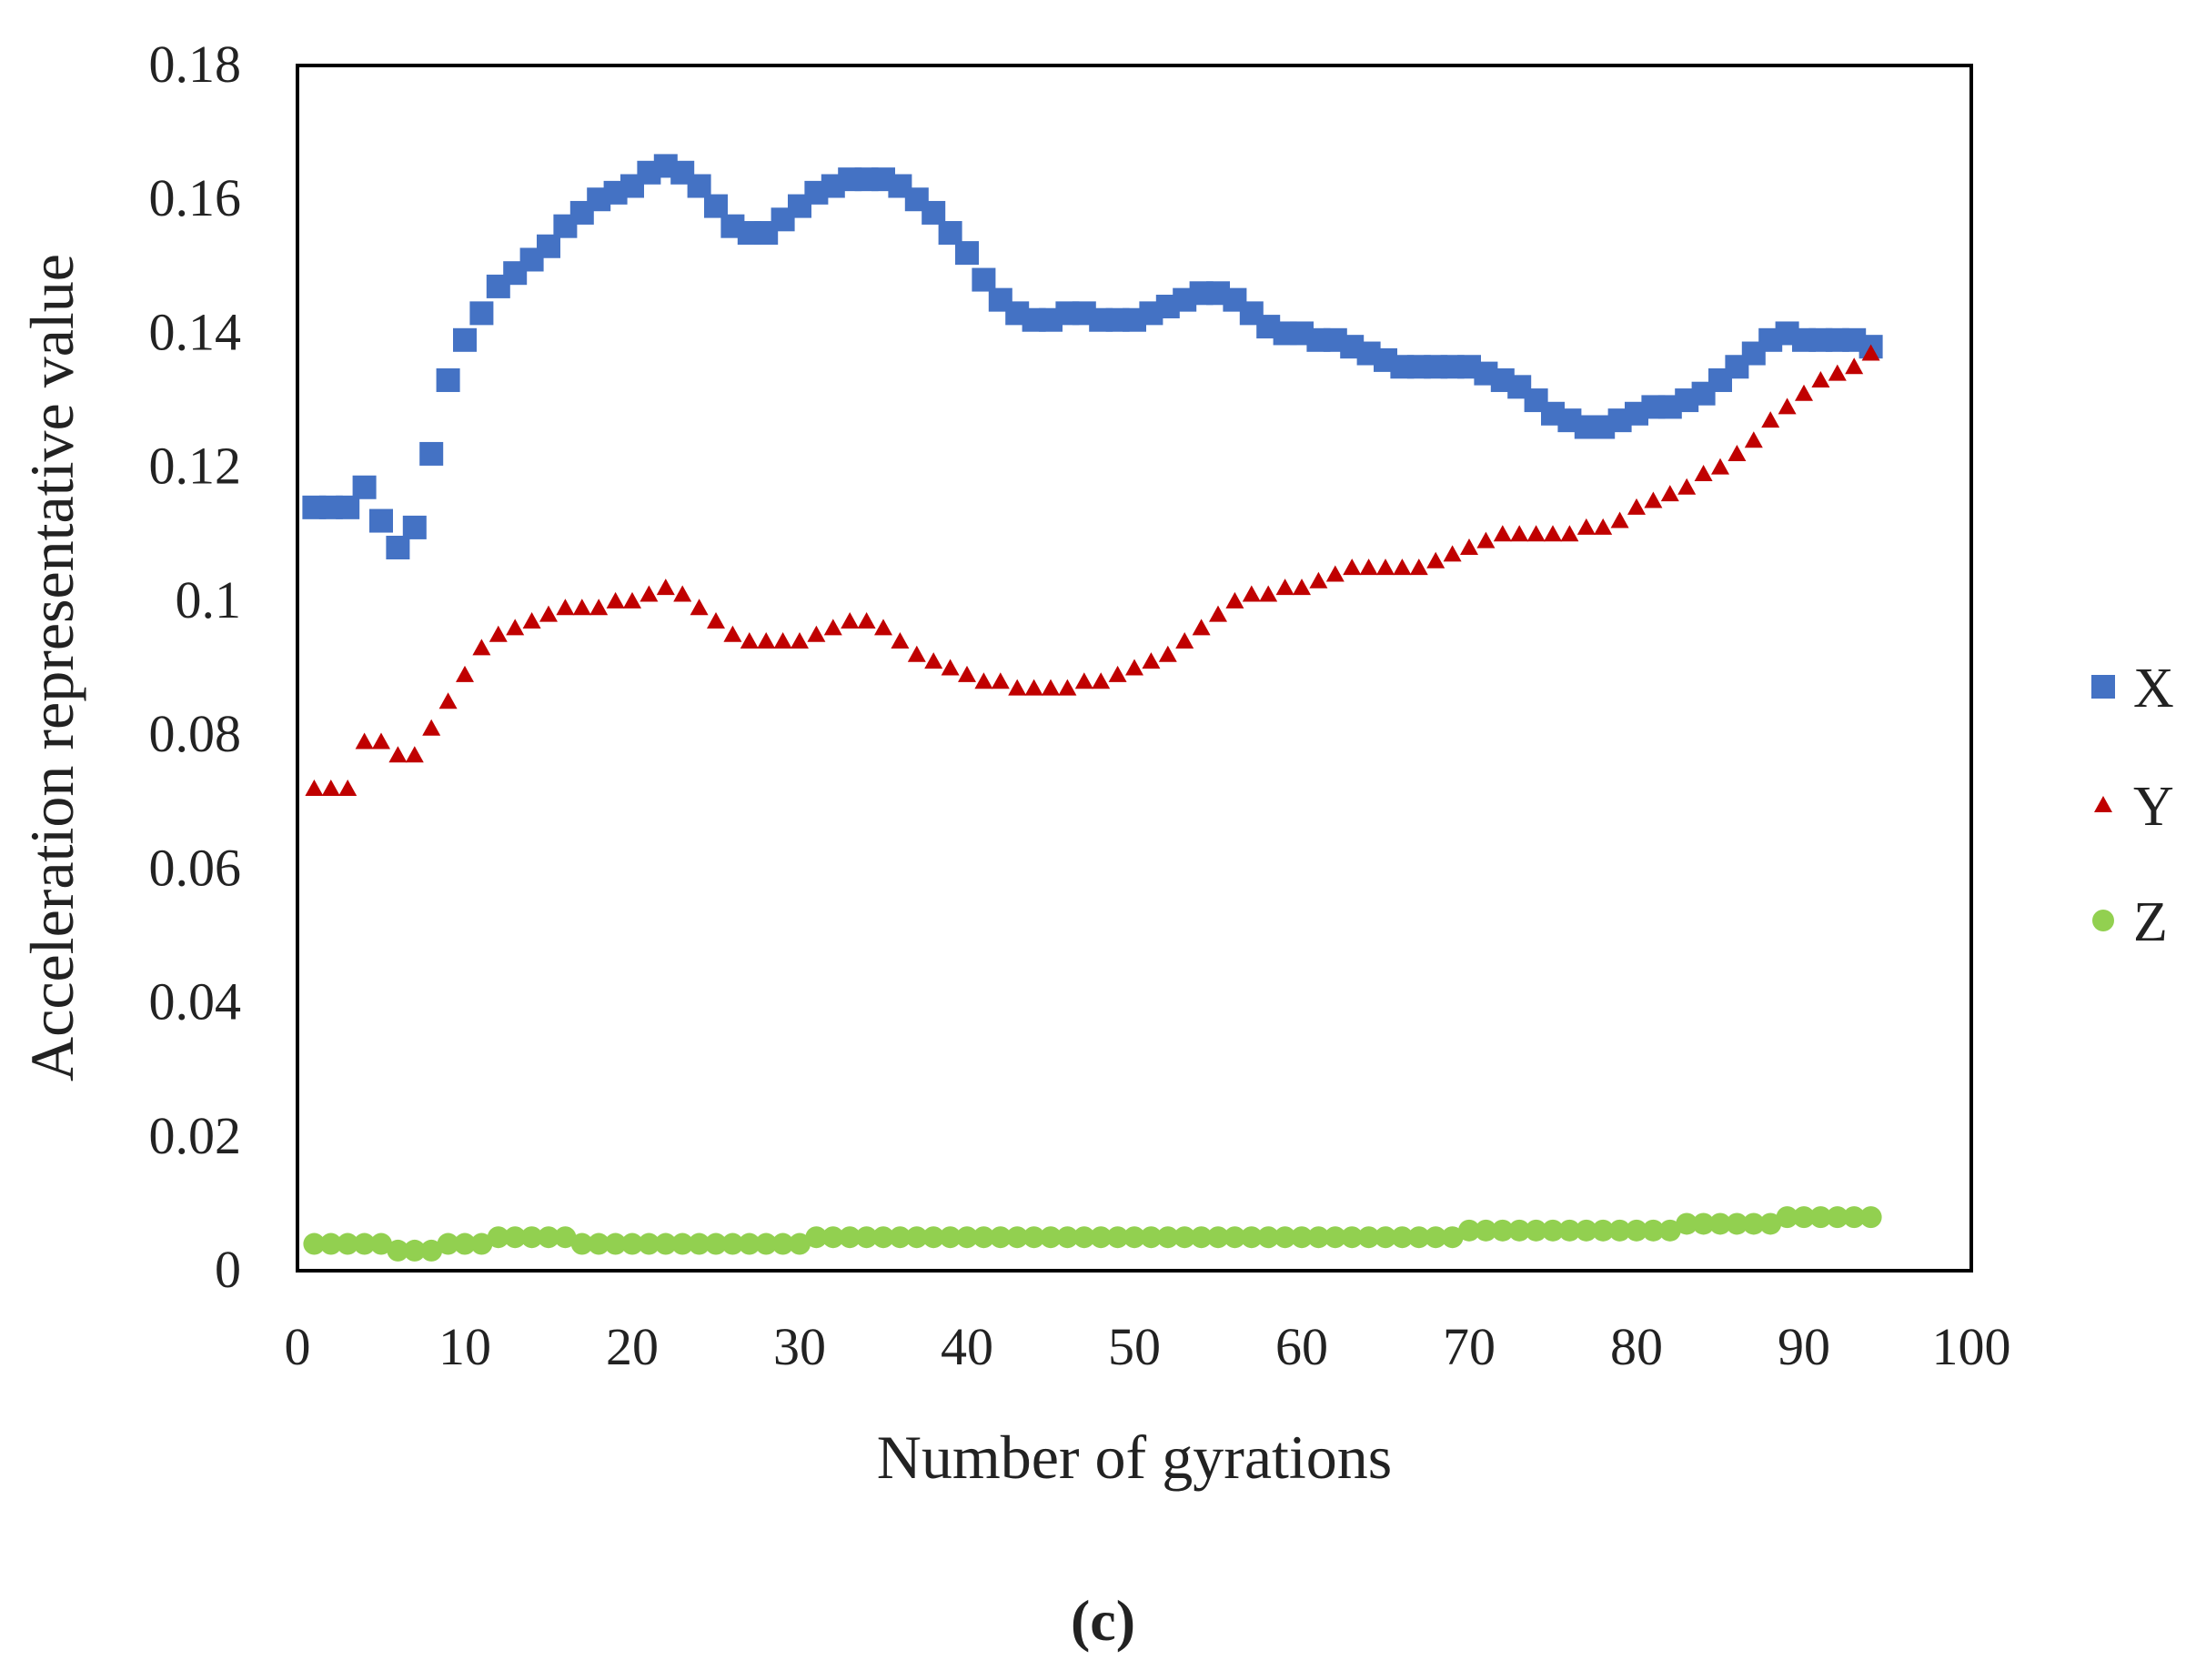  What do you see at coordinates (2103, 921) in the screenshot?
I see `legend-marker-z` at bounding box center [2103, 921].